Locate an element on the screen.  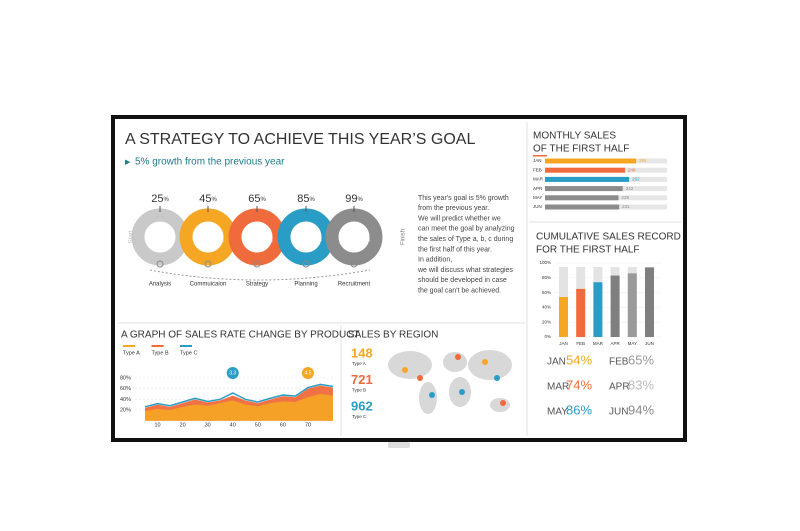
x-tick-label: MAR is located at coordinates (598, 343).